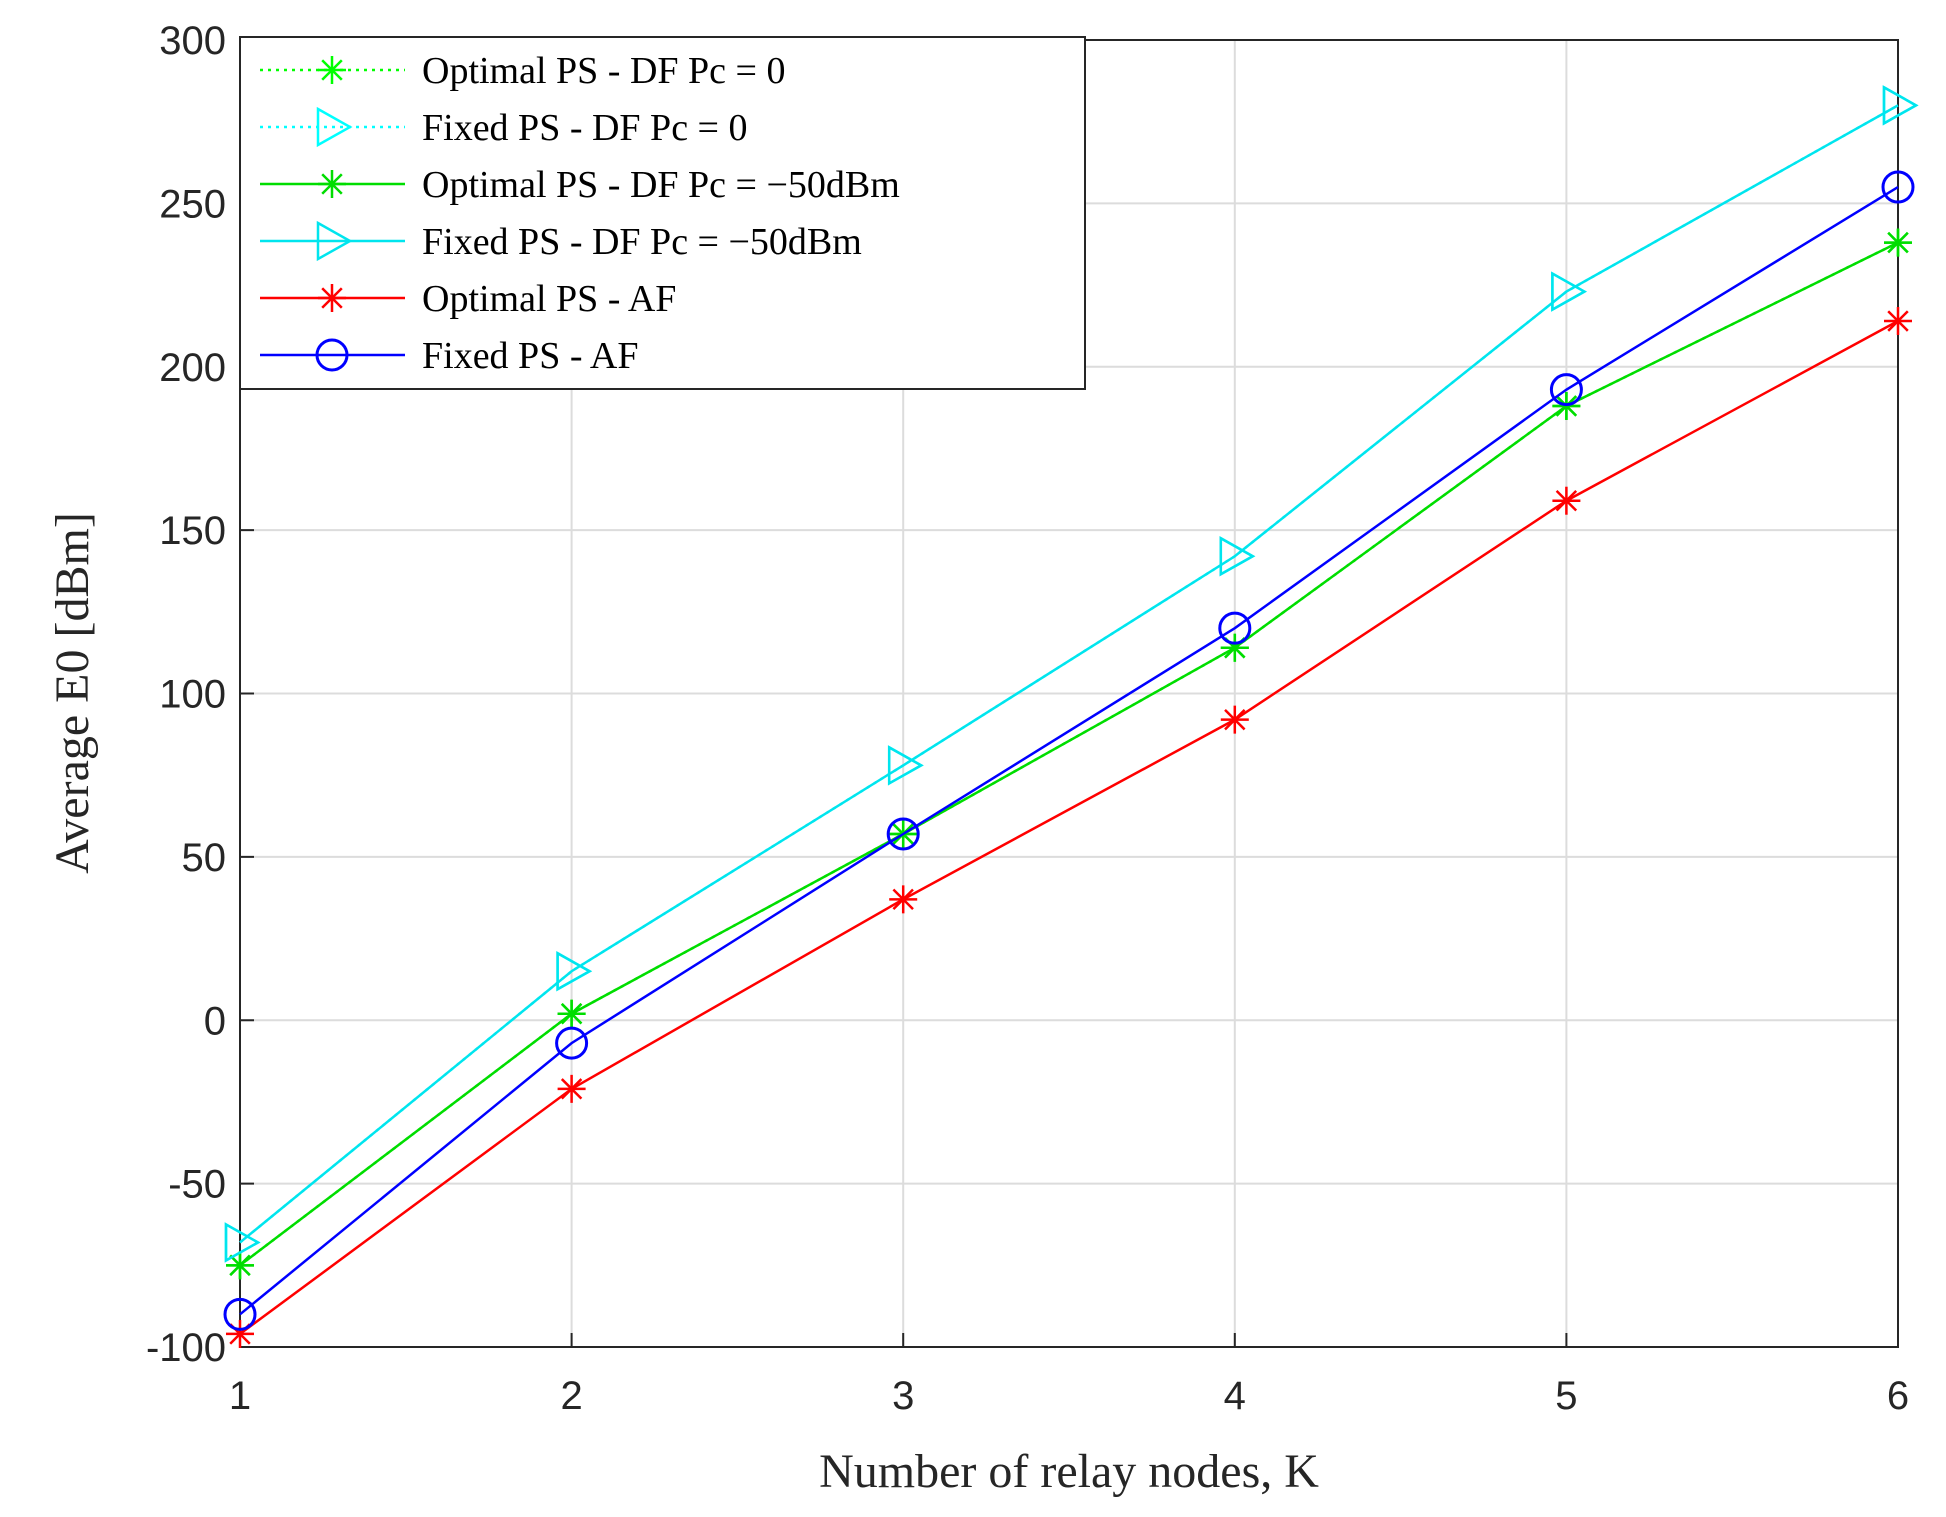  What do you see at coordinates (72, 693) in the screenshot?
I see `y-axis-label: Average E0 [dBm]` at bounding box center [72, 693].